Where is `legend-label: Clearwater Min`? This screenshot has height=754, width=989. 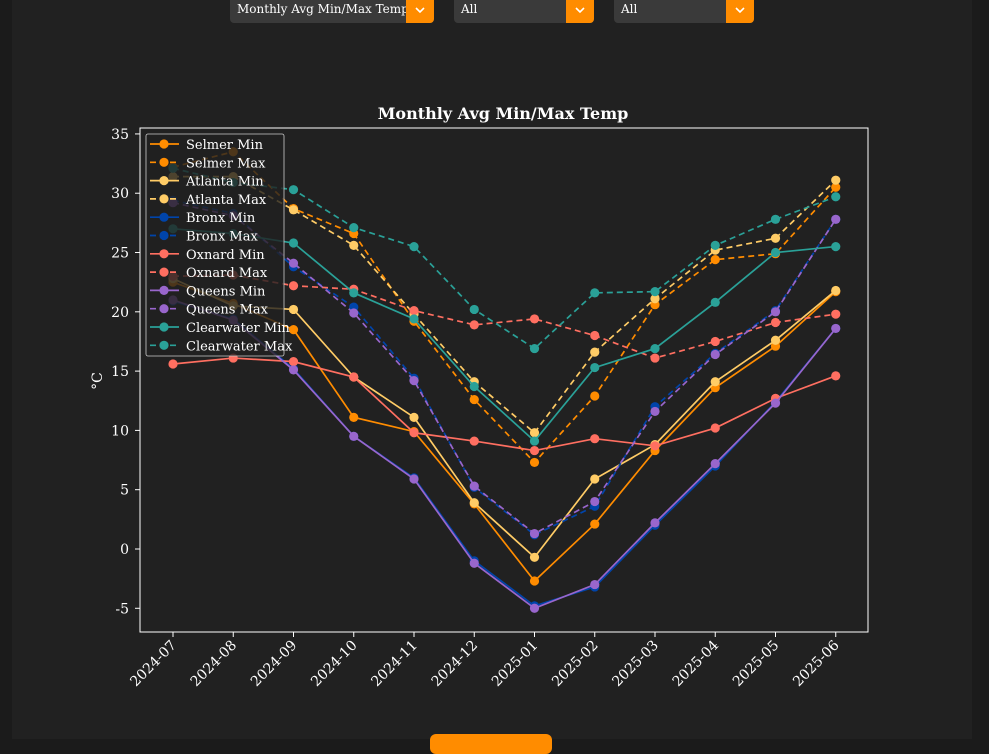
legend-label: Clearwater Min is located at coordinates (238, 328).